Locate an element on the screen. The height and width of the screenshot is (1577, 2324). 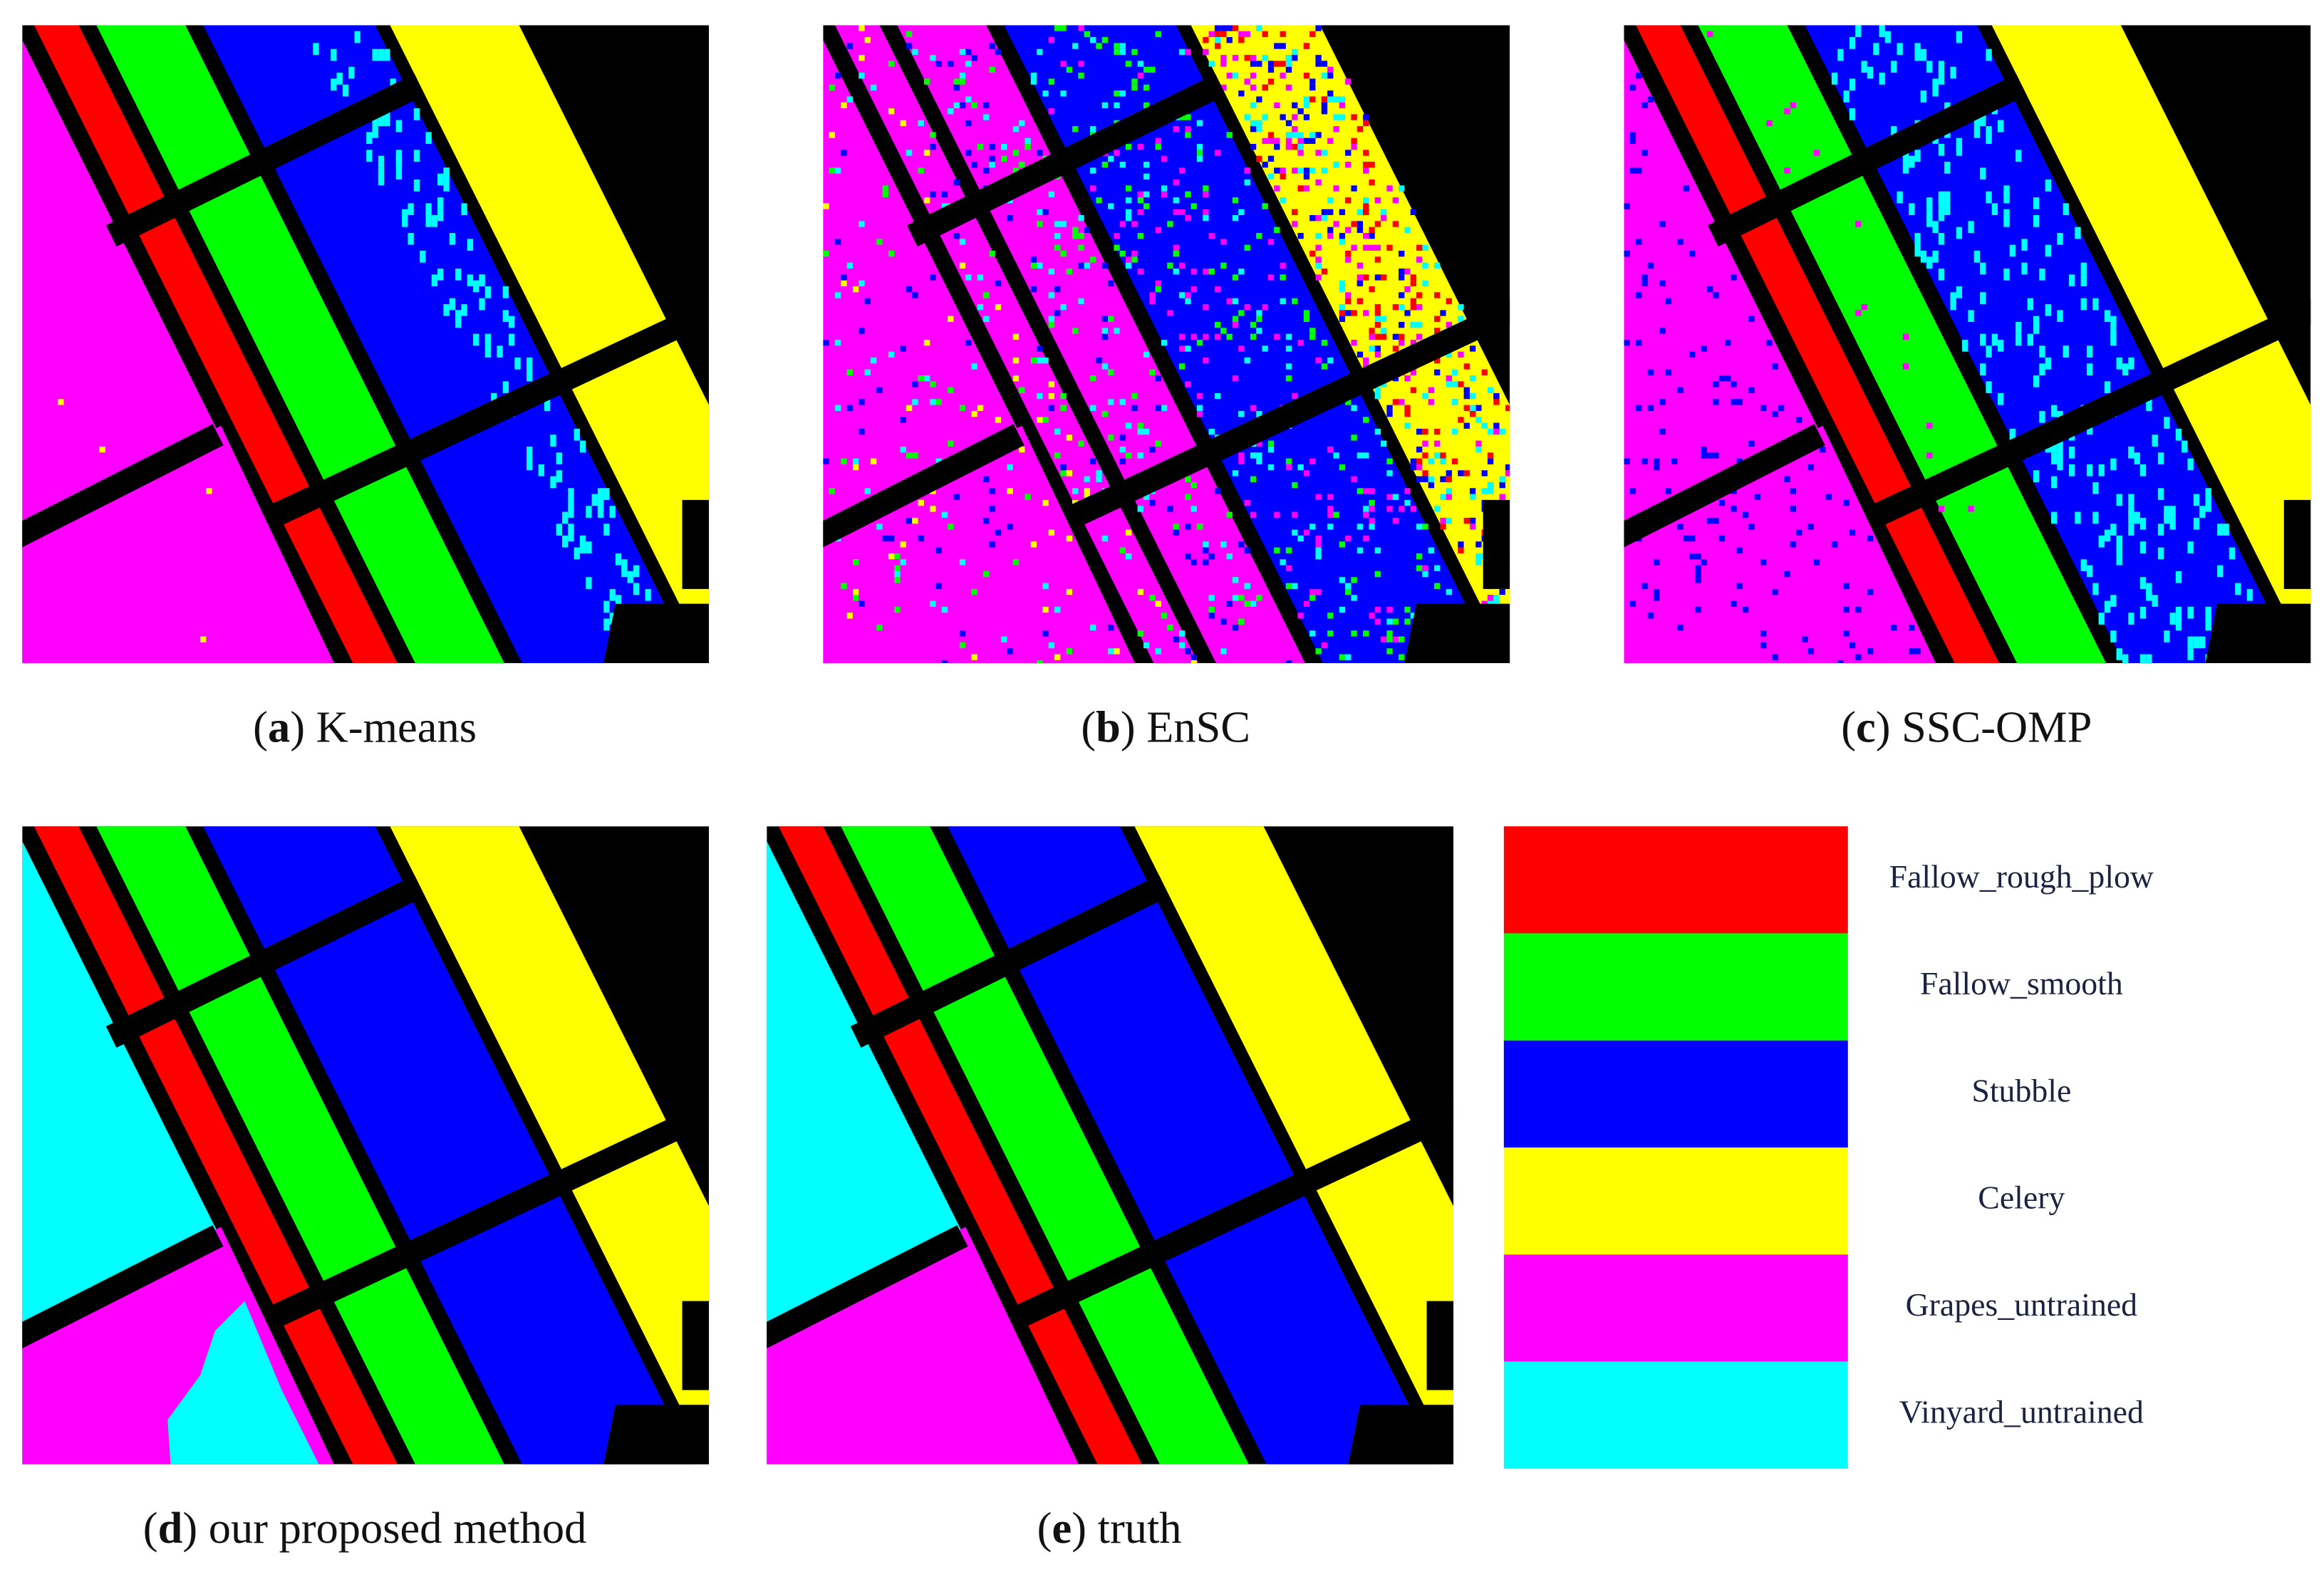
caption: (b) EnSC is located at coordinates (1165, 726).